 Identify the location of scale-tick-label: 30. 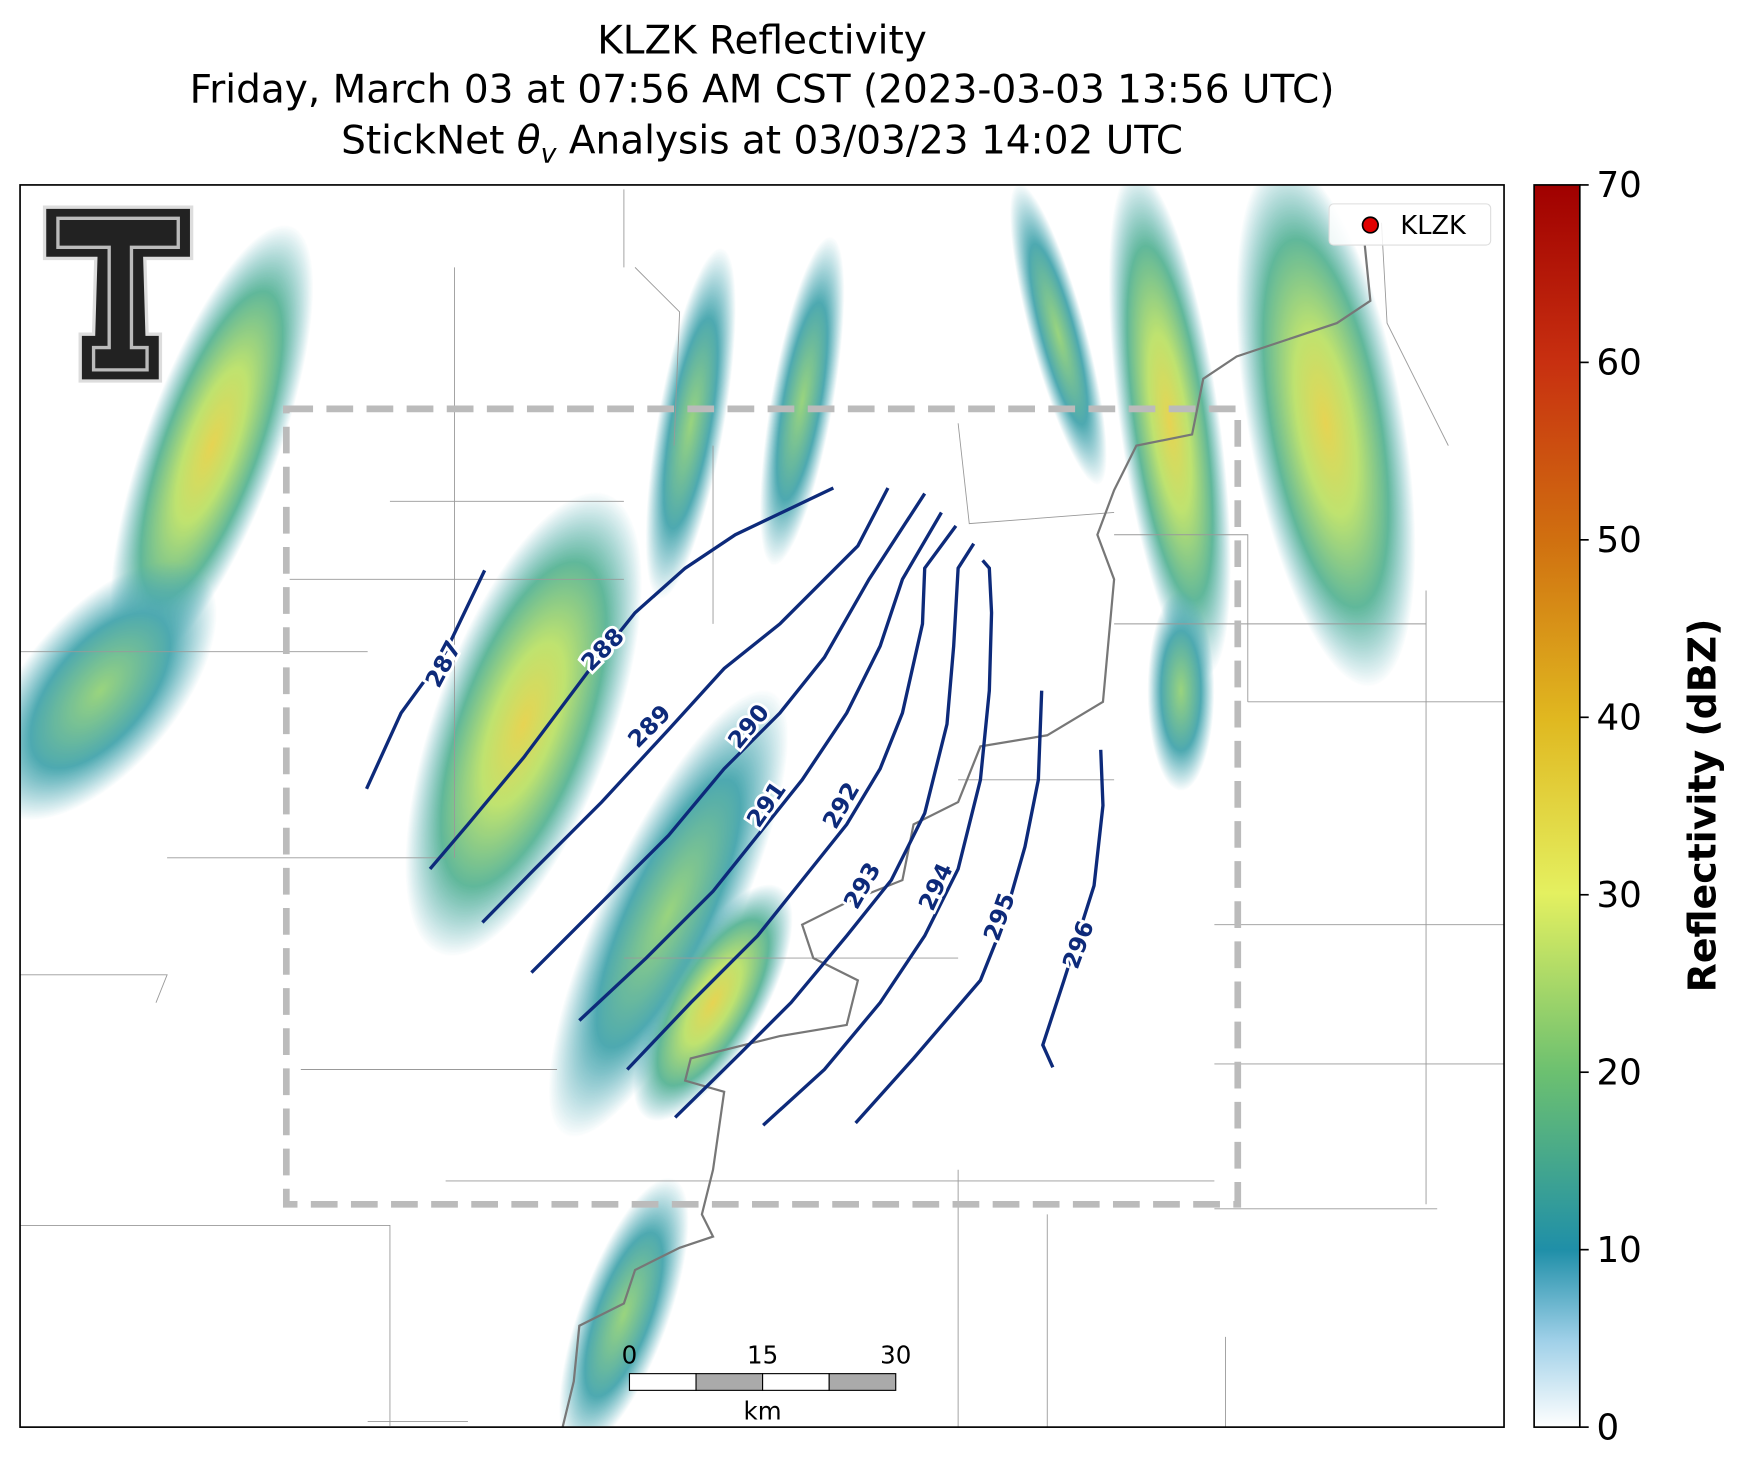
(895, 1355).